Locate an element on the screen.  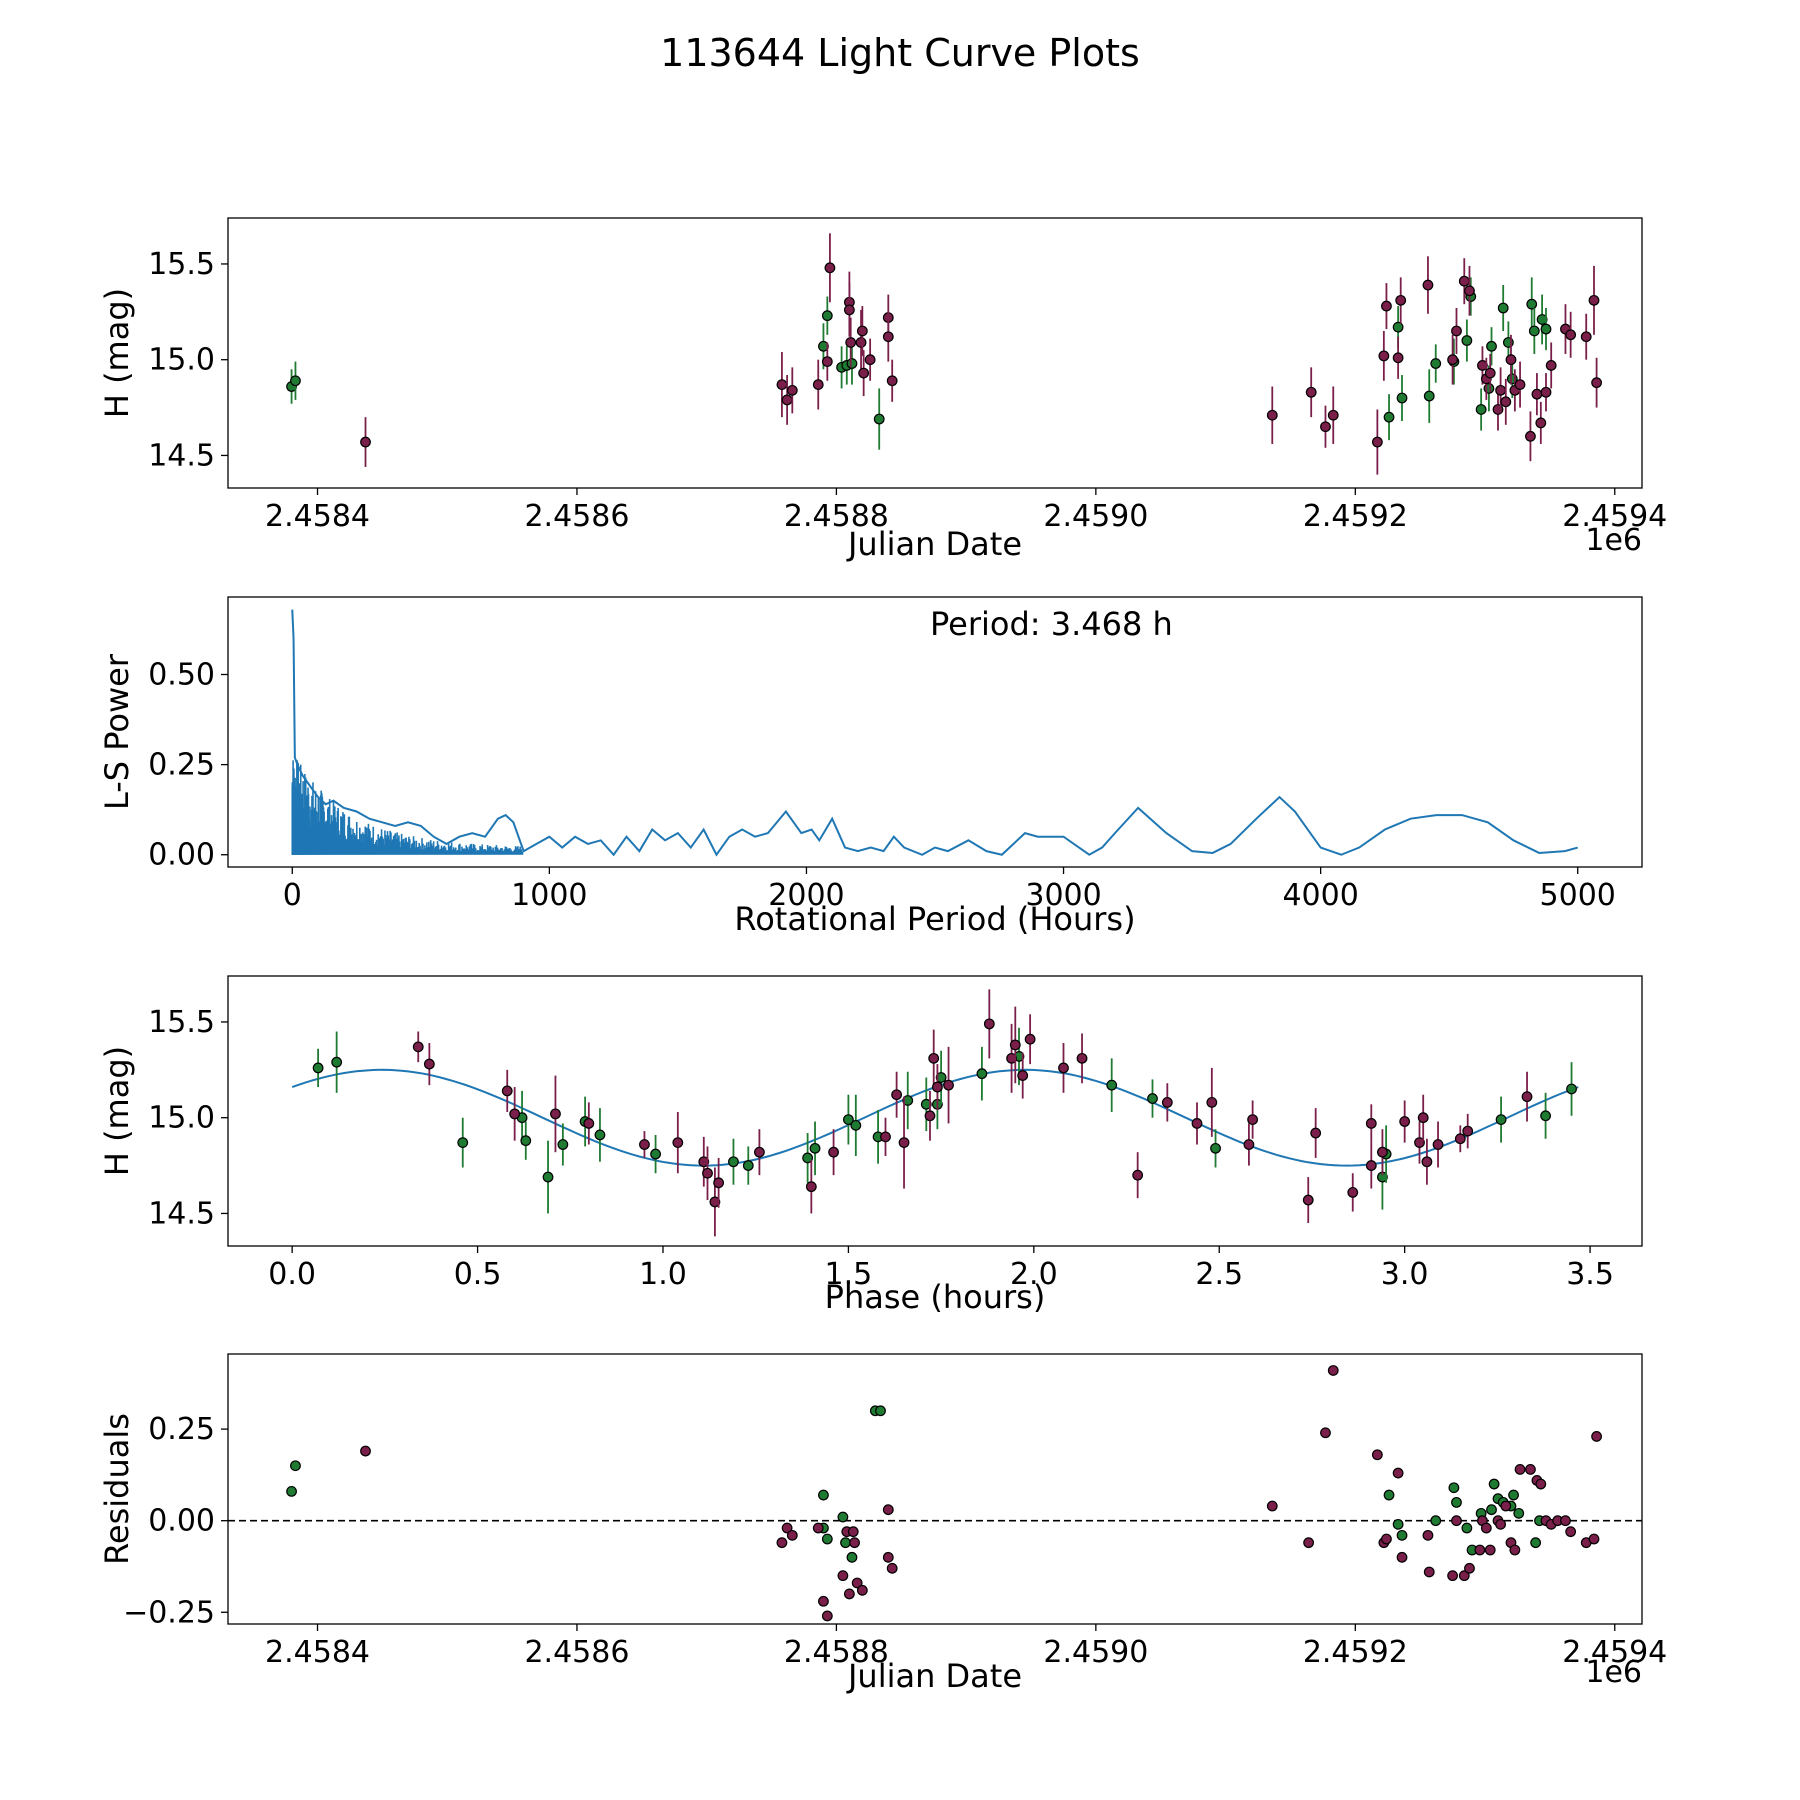
x-tick-label: 2000 is located at coordinates (806, 895).